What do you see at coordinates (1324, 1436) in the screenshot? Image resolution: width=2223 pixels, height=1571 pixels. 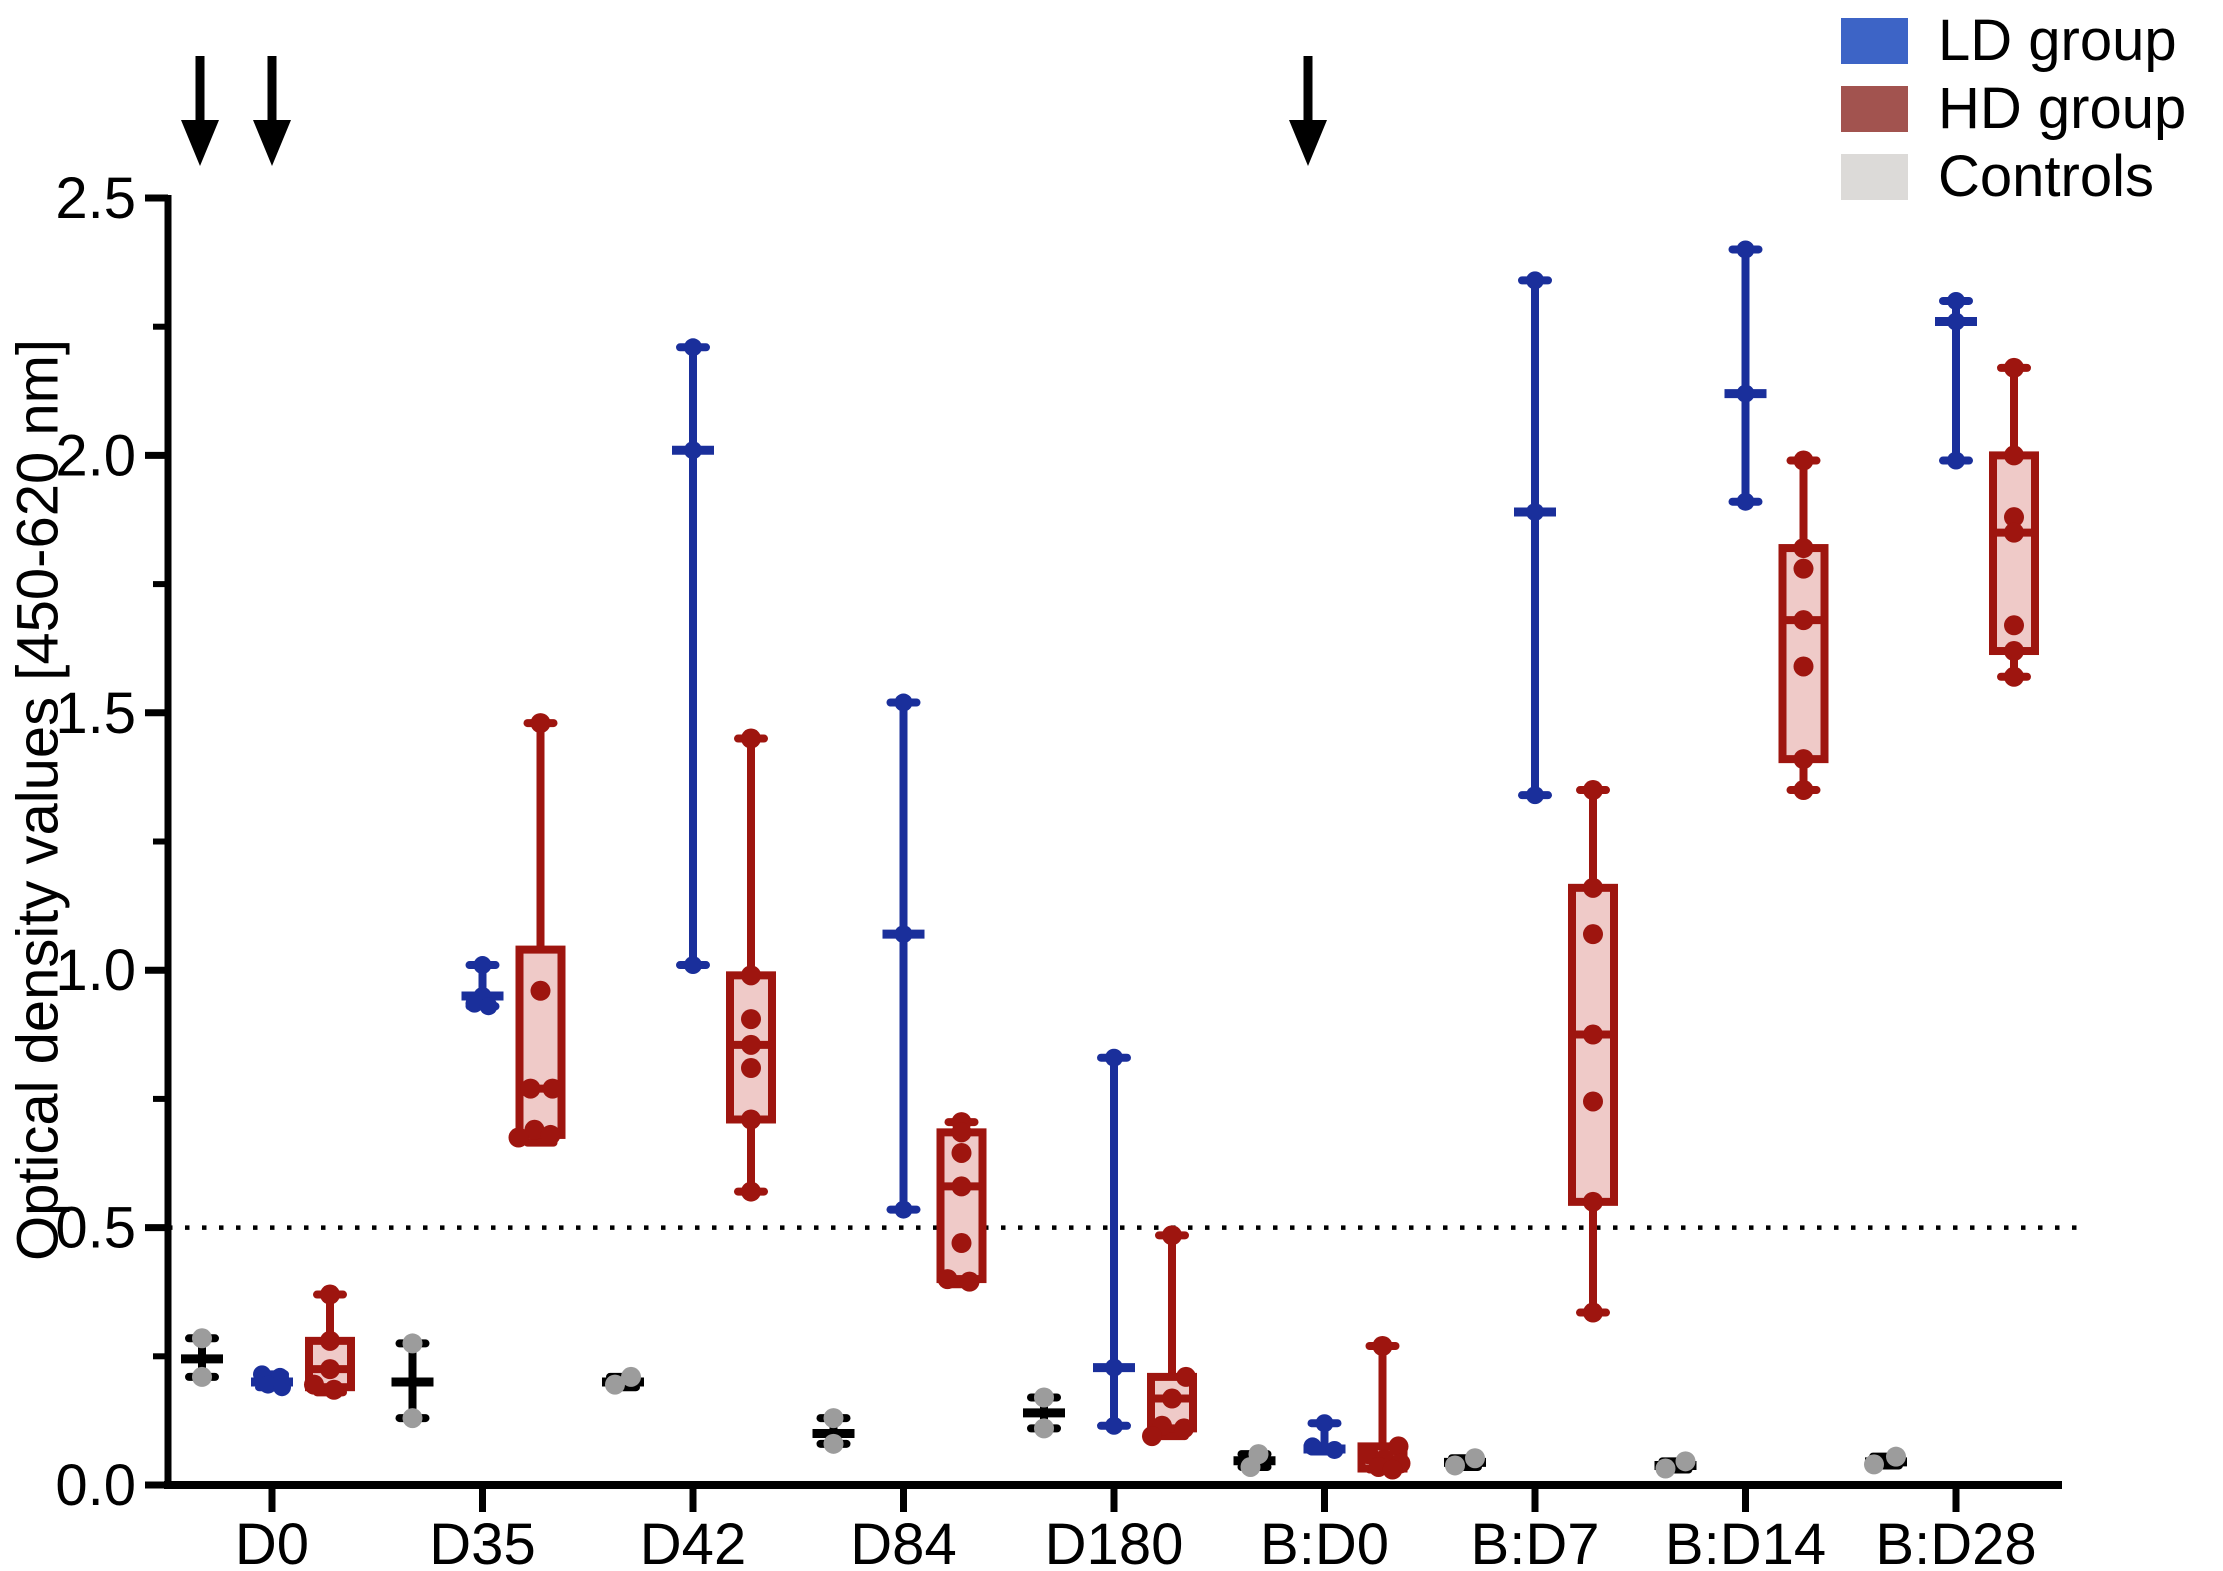 I see `ld-group-b-d0` at bounding box center [1324, 1436].